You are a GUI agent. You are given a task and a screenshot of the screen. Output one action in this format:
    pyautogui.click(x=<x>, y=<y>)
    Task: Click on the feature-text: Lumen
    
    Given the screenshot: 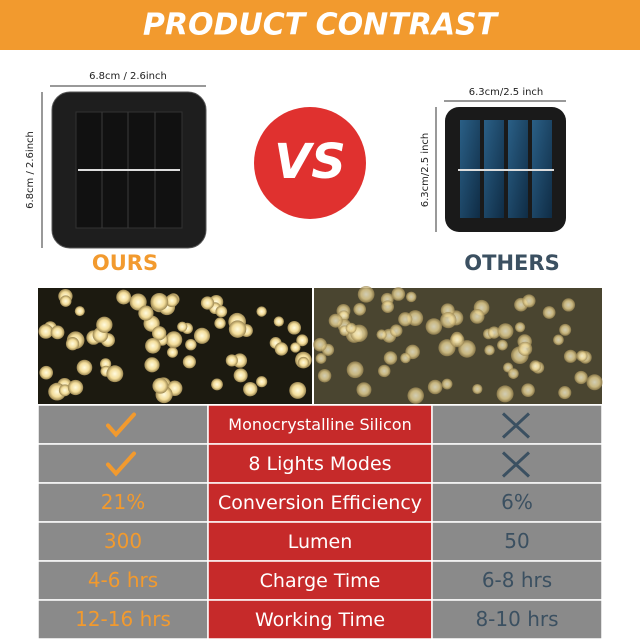 What is the action you would take?
    pyautogui.click(x=320, y=542)
    